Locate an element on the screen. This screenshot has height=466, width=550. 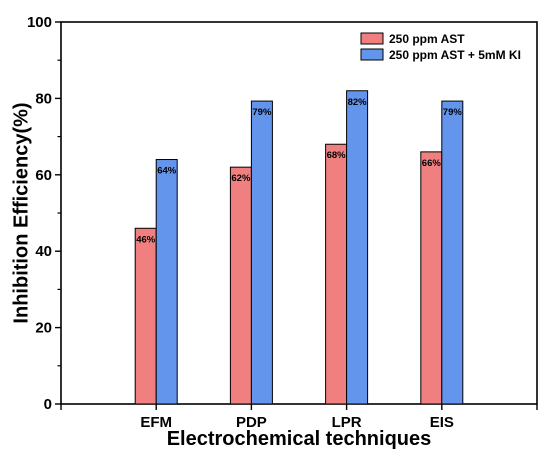
bar-ast-ki-eis is located at coordinates (452, 252).